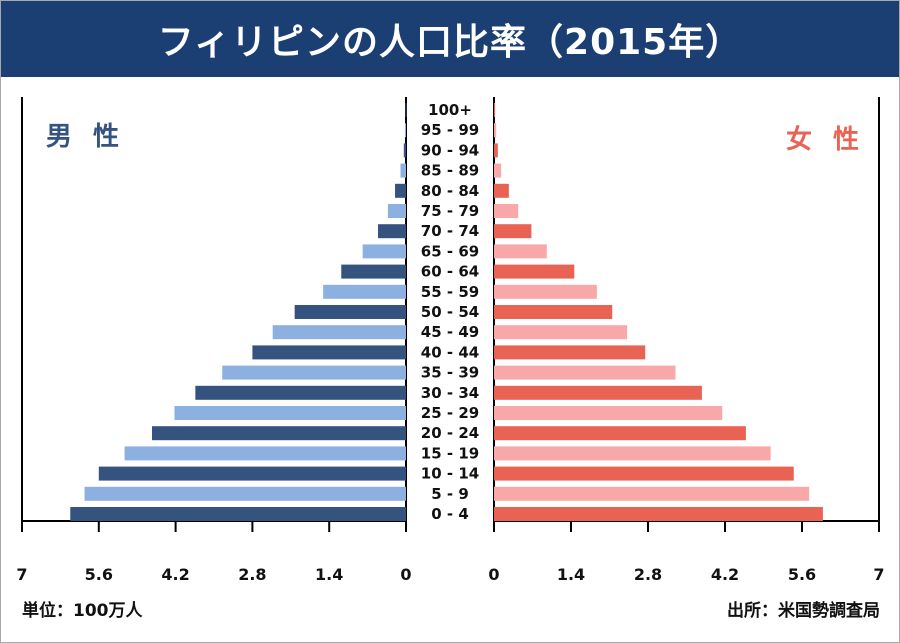 This screenshot has height=643, width=900. Describe the element at coordinates (214, 552) in the screenshot. I see `male-x-ticks: 7 5.6 4.2 2.8 1.4 0` at that location.